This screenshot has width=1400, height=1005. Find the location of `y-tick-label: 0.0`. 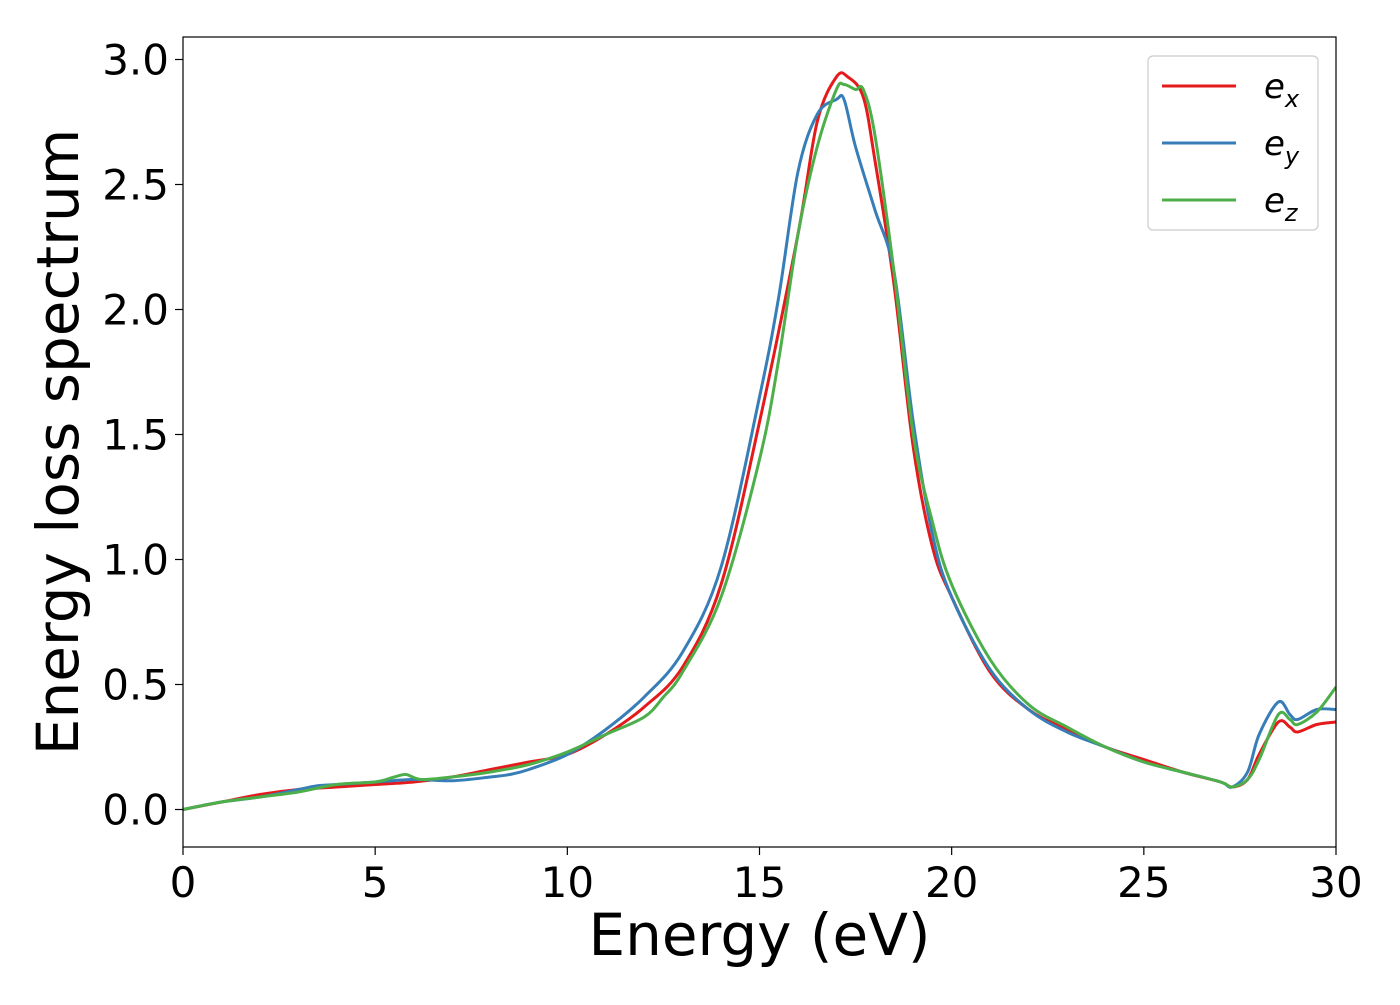

y-tick-label: 0.0 is located at coordinates (135, 810).